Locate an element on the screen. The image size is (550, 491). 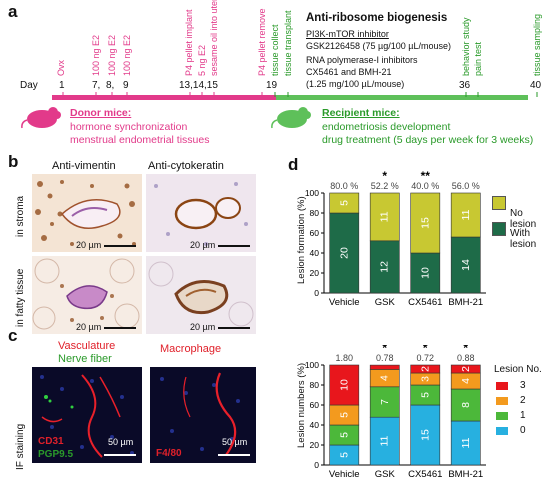
day-8: 8, is located at coordinates (110, 85).